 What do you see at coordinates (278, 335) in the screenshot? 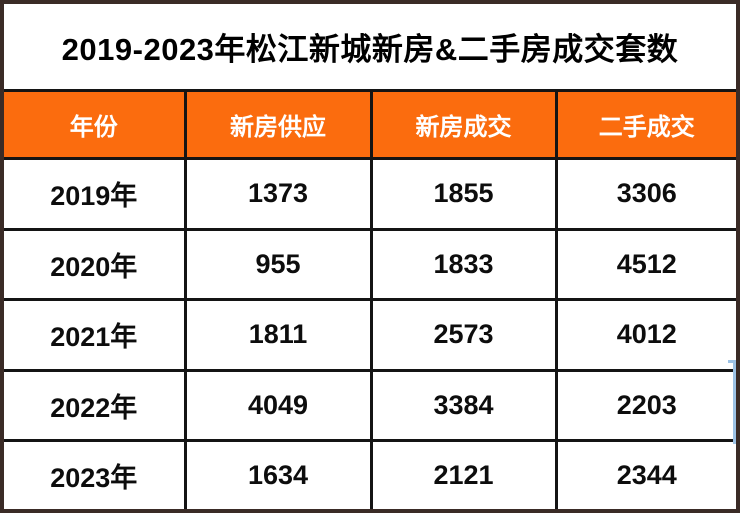
I see `value-cell: 1811` at bounding box center [278, 335].